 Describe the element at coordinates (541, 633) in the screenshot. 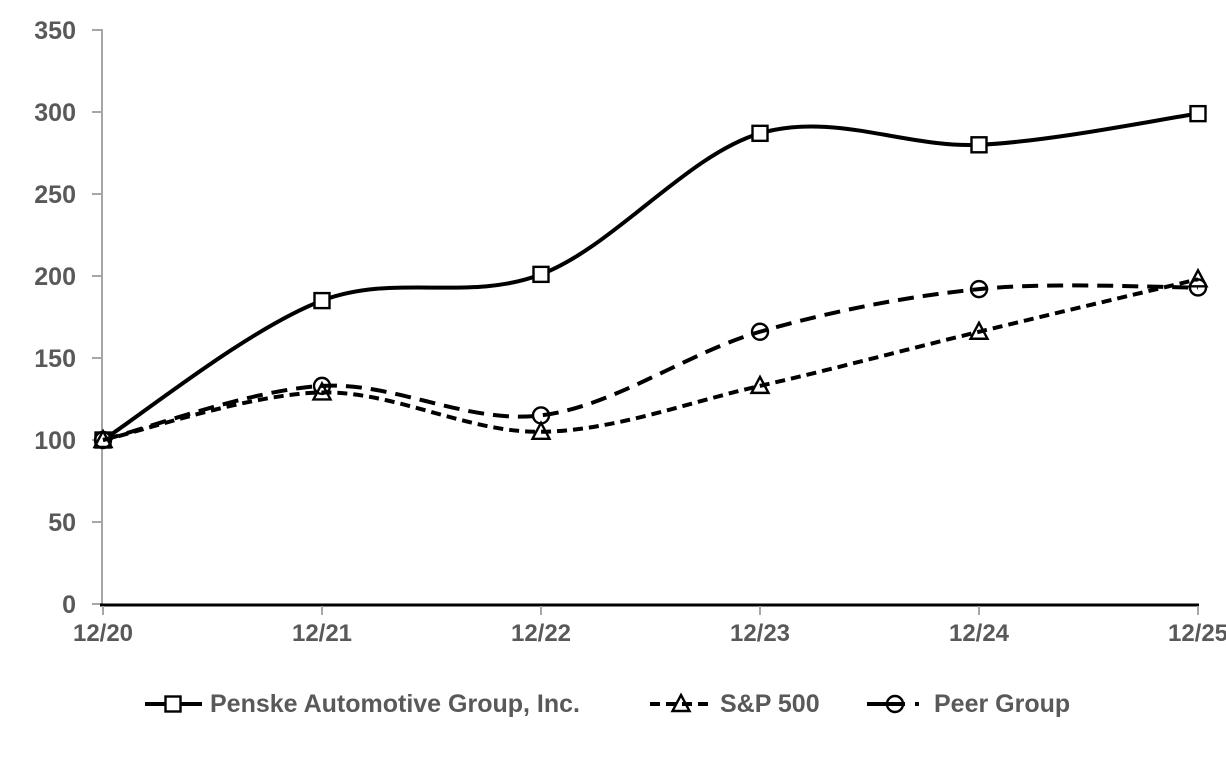

I see `x-axis-tick-label: 12/22` at that location.